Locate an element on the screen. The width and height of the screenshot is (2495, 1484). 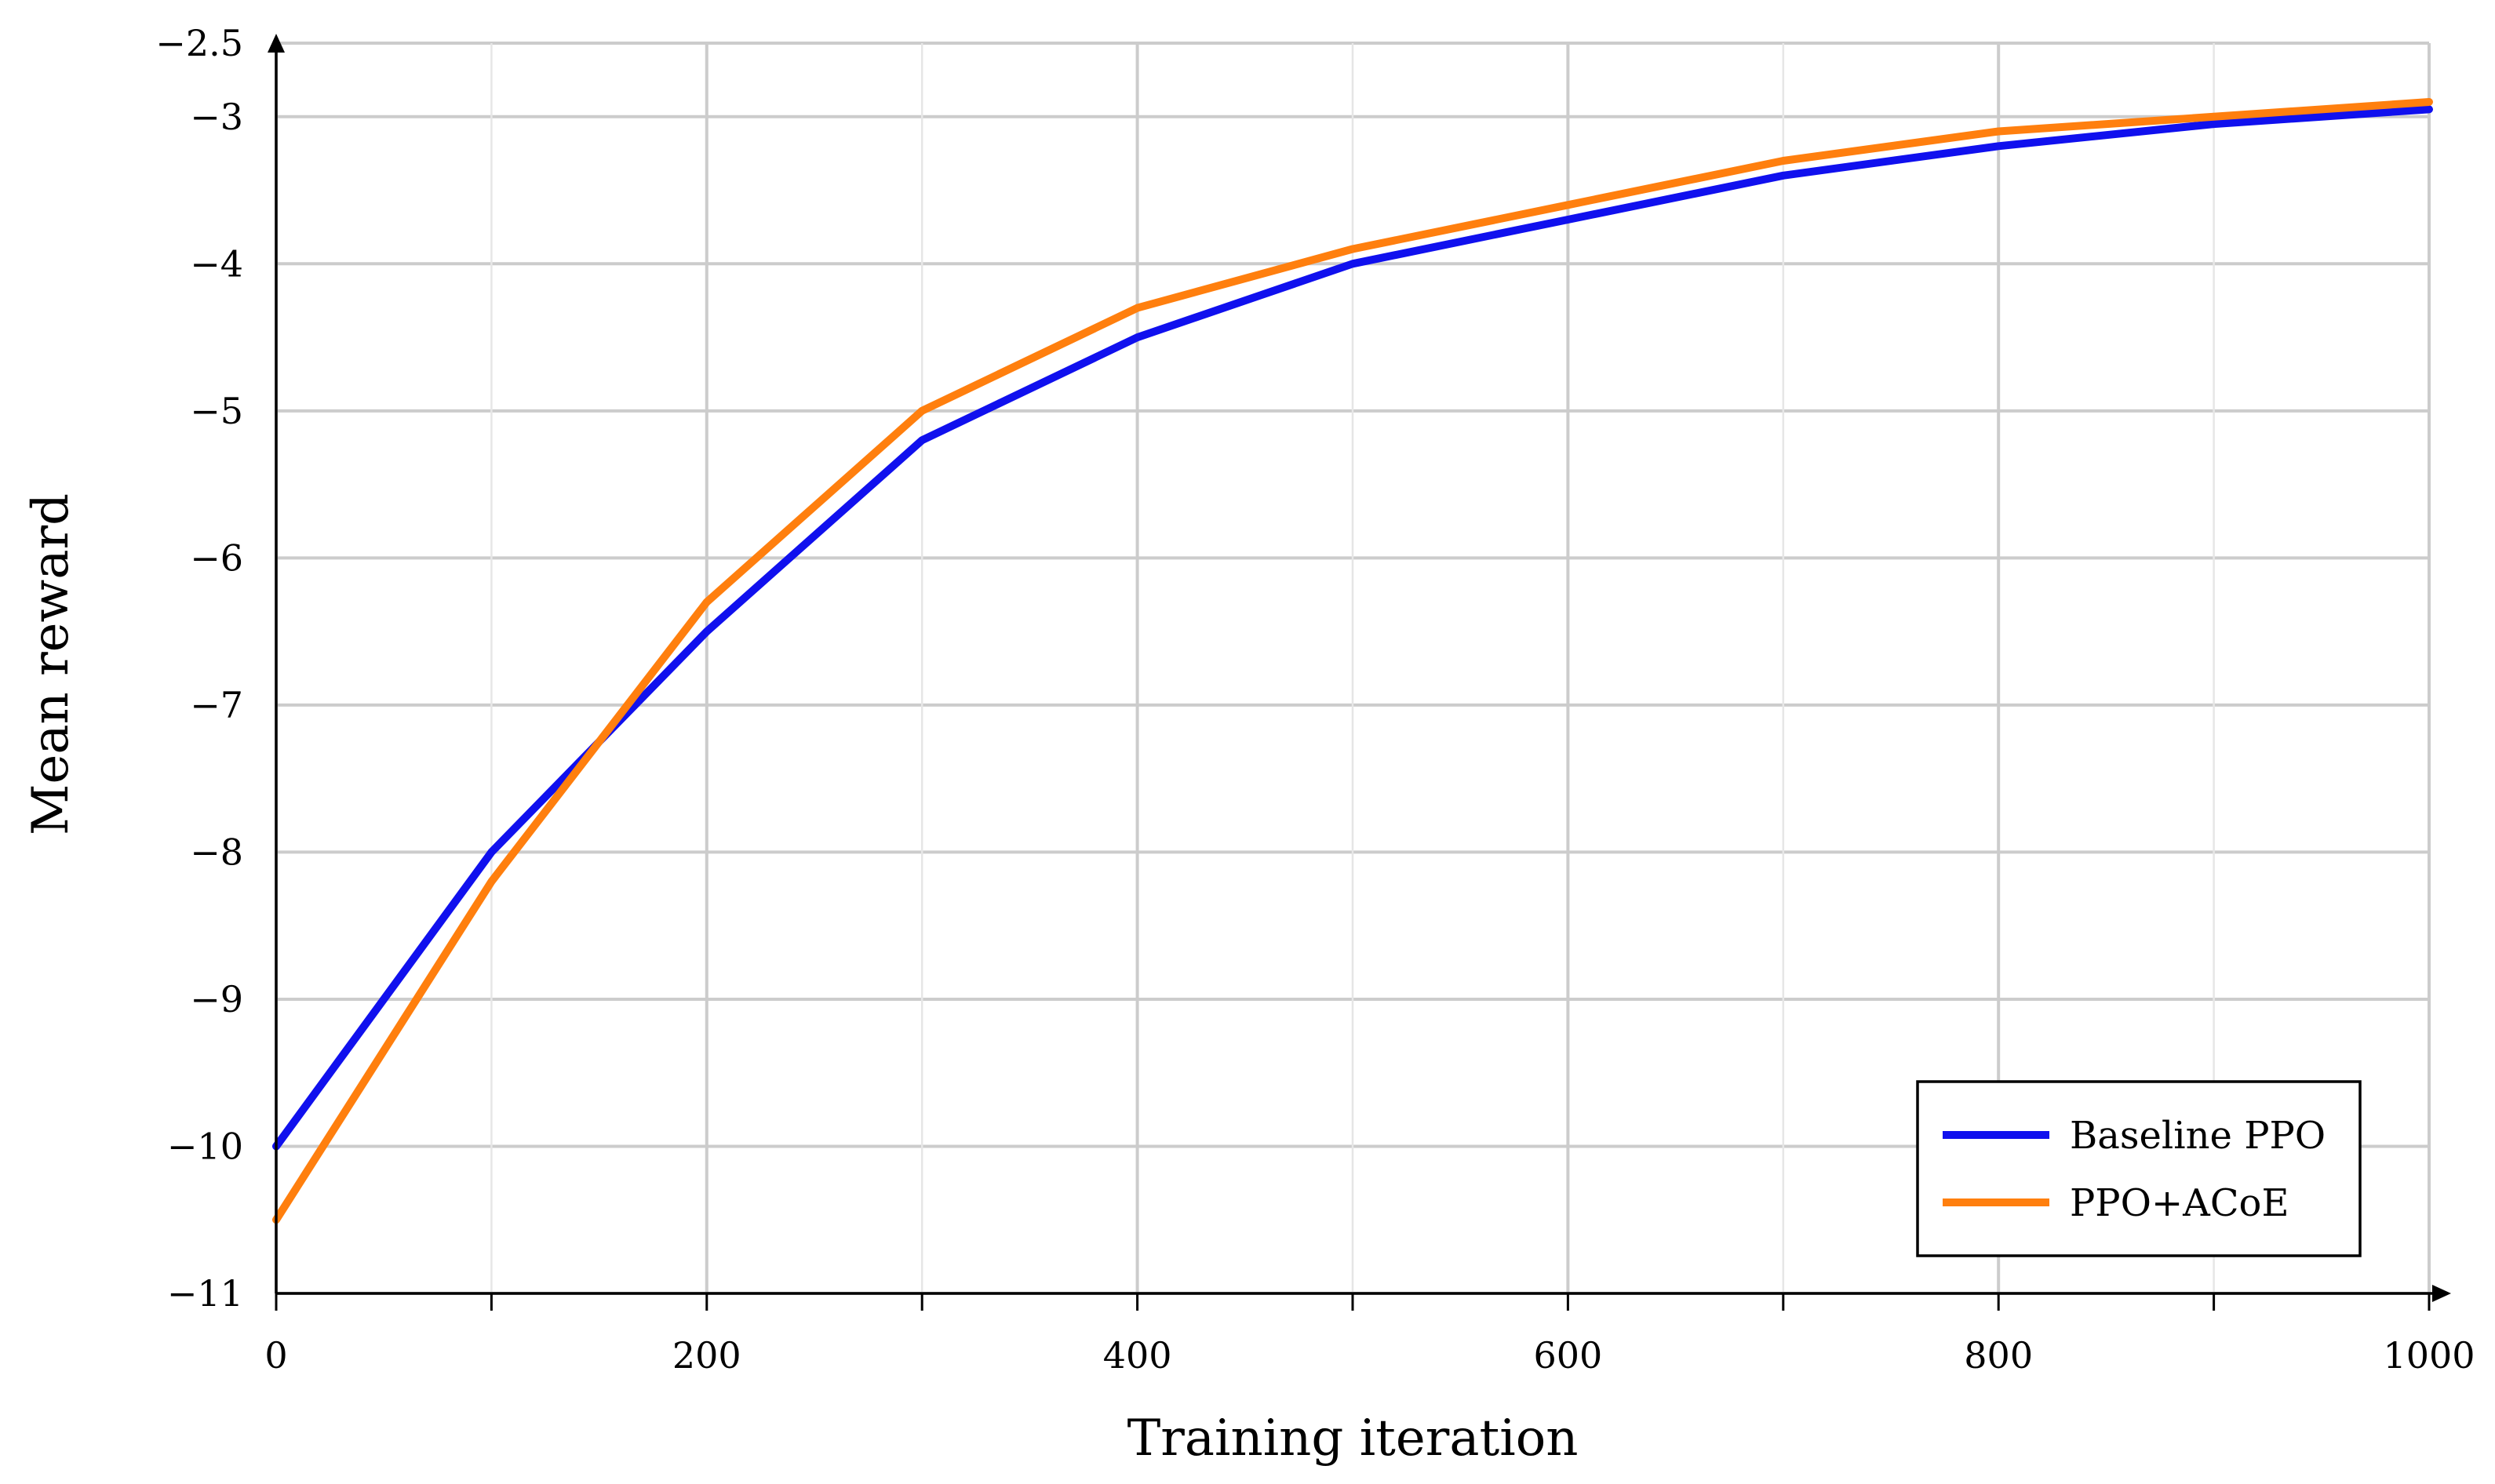
y-tick-label: −3 is located at coordinates (216, 117).